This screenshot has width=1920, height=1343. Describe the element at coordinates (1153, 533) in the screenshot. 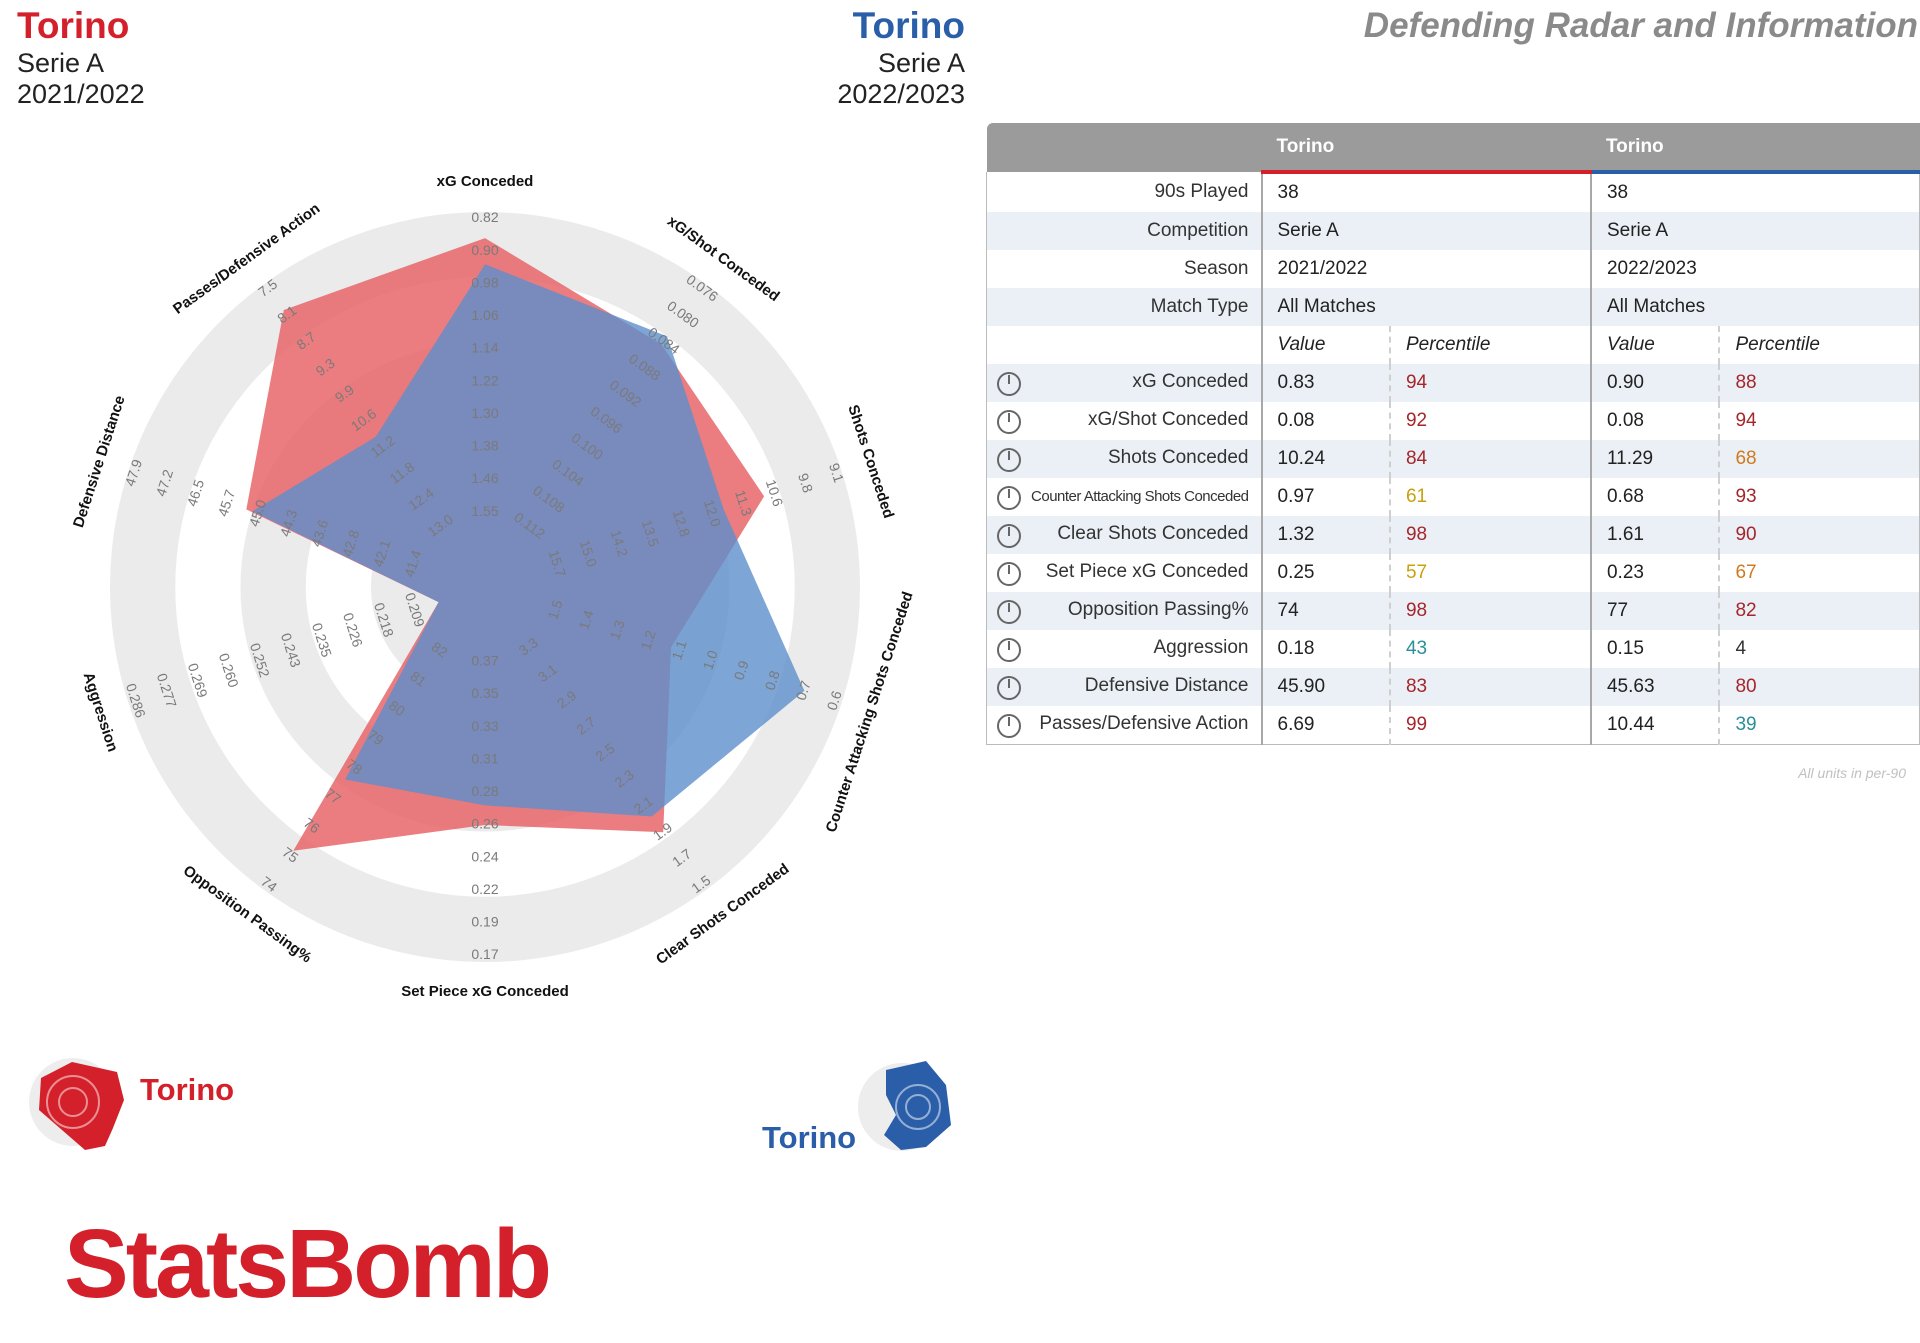

I see `metric-label: Clear Shots Conceded` at that location.